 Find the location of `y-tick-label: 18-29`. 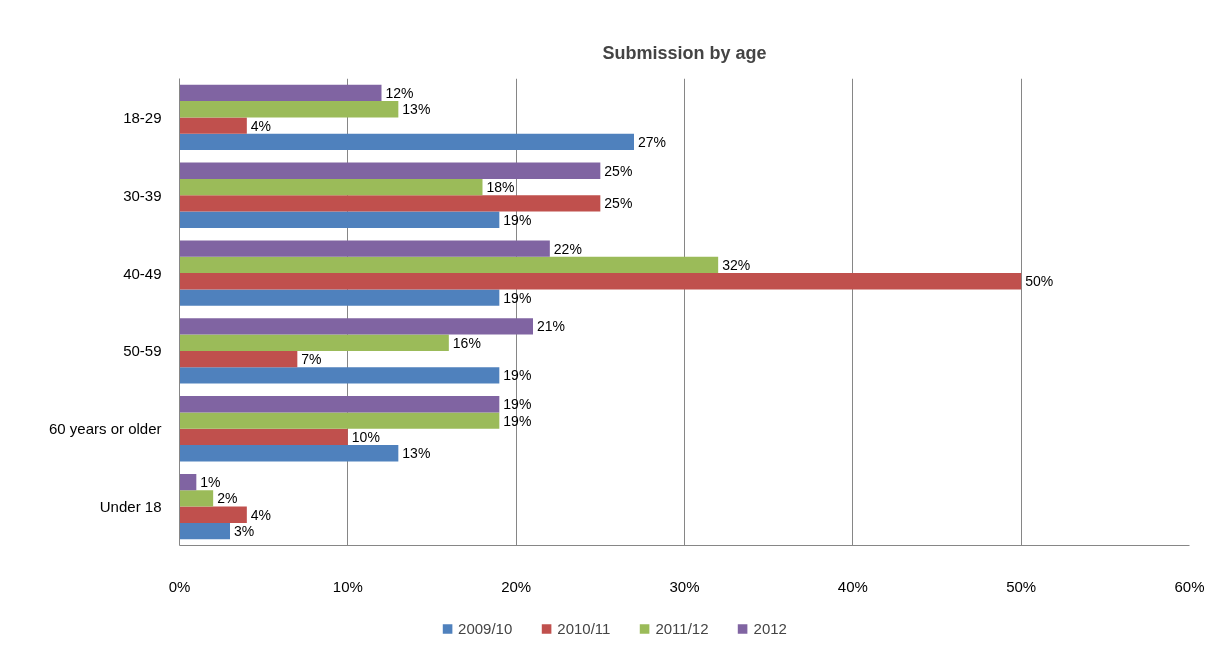

y-tick-label: 18-29 is located at coordinates (142, 117).